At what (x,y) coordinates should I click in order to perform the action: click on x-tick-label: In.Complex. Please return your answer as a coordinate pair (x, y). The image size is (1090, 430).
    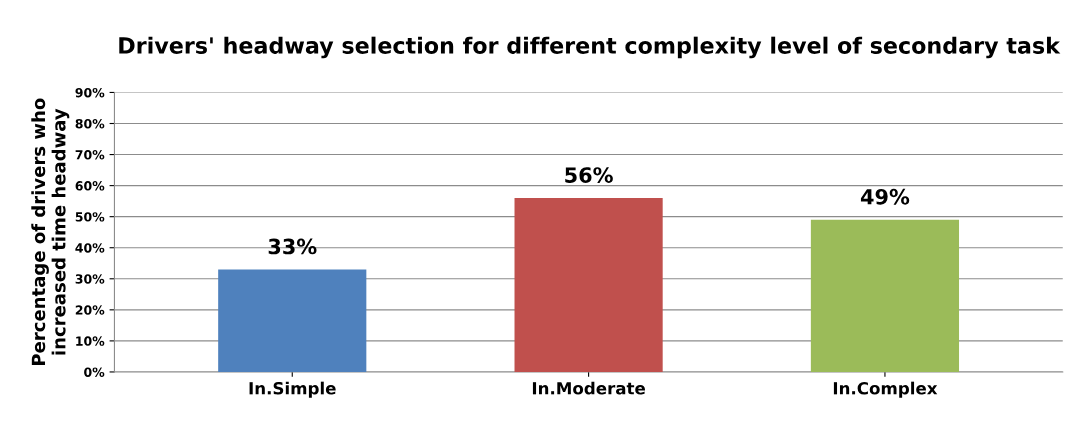
    Looking at the image, I should click on (885, 389).